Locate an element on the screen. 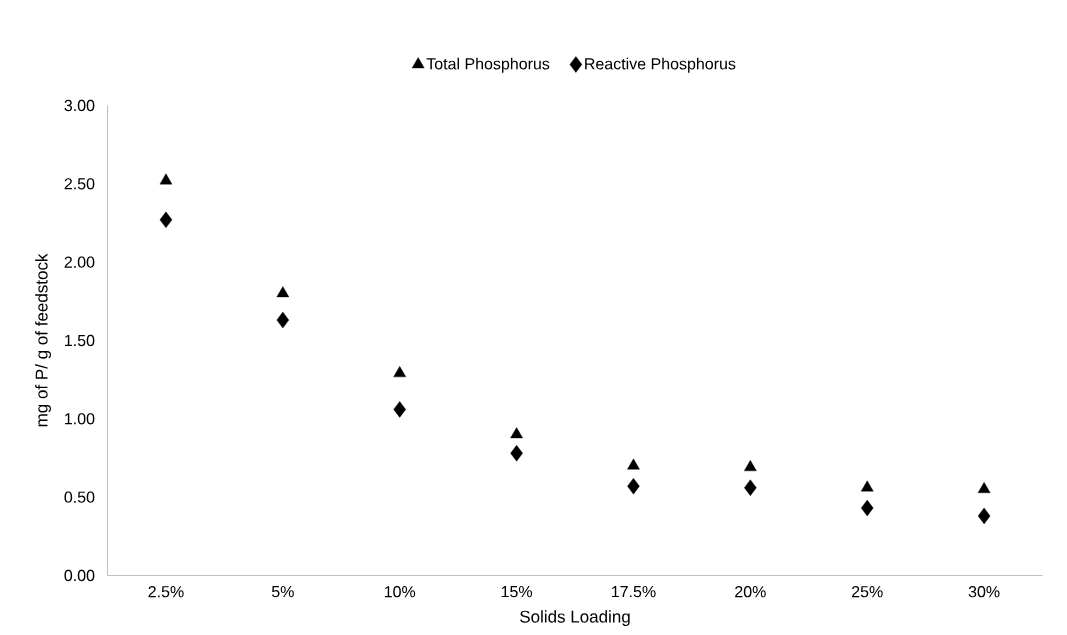  y-tick-label: 0.00 is located at coordinates (79, 575).